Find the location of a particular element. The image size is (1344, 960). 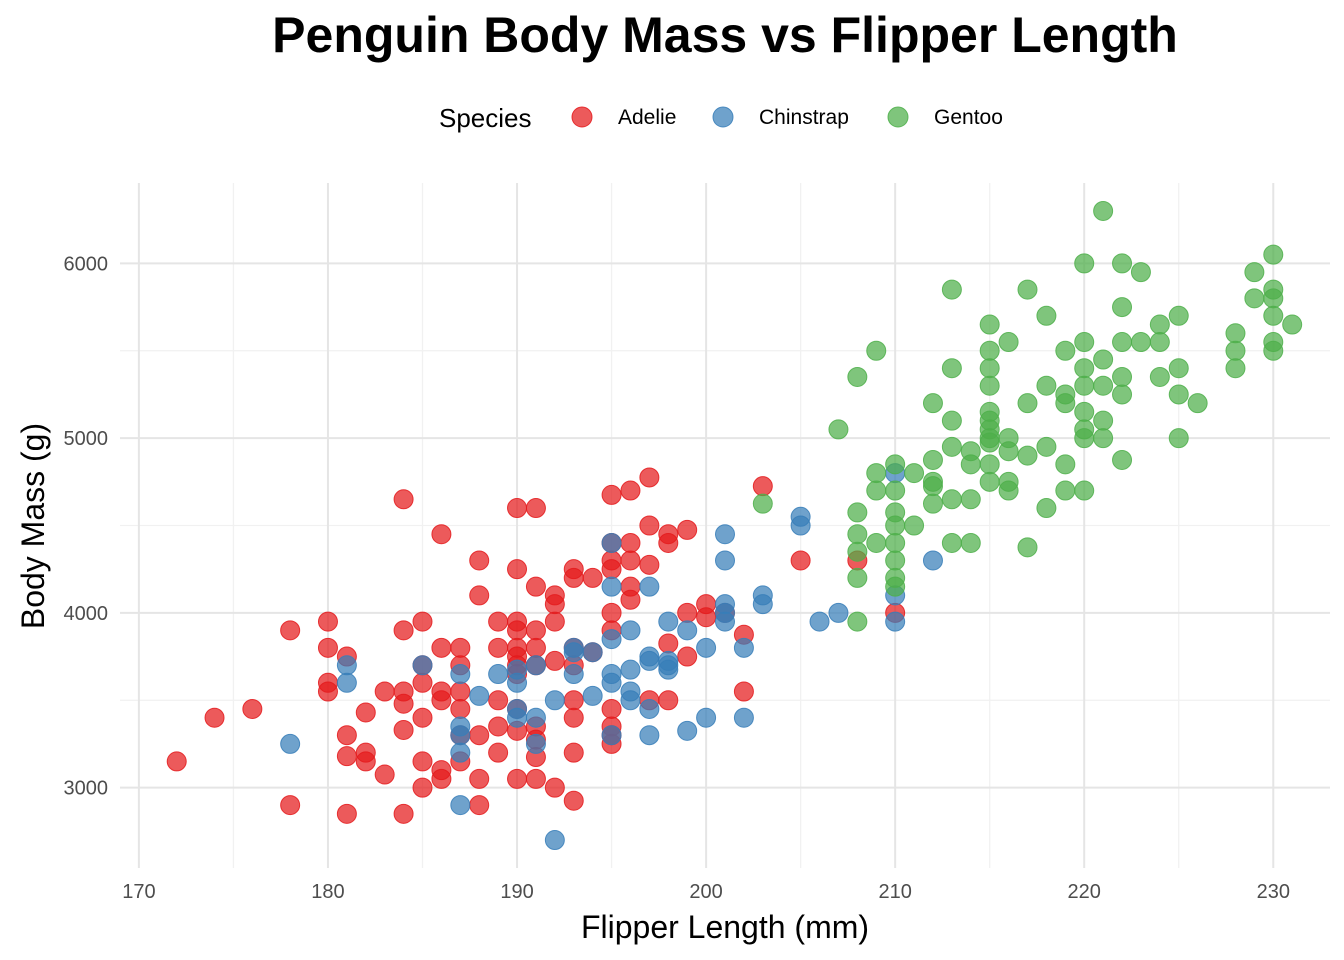

legend-marker-adelie is located at coordinates (582, 117).